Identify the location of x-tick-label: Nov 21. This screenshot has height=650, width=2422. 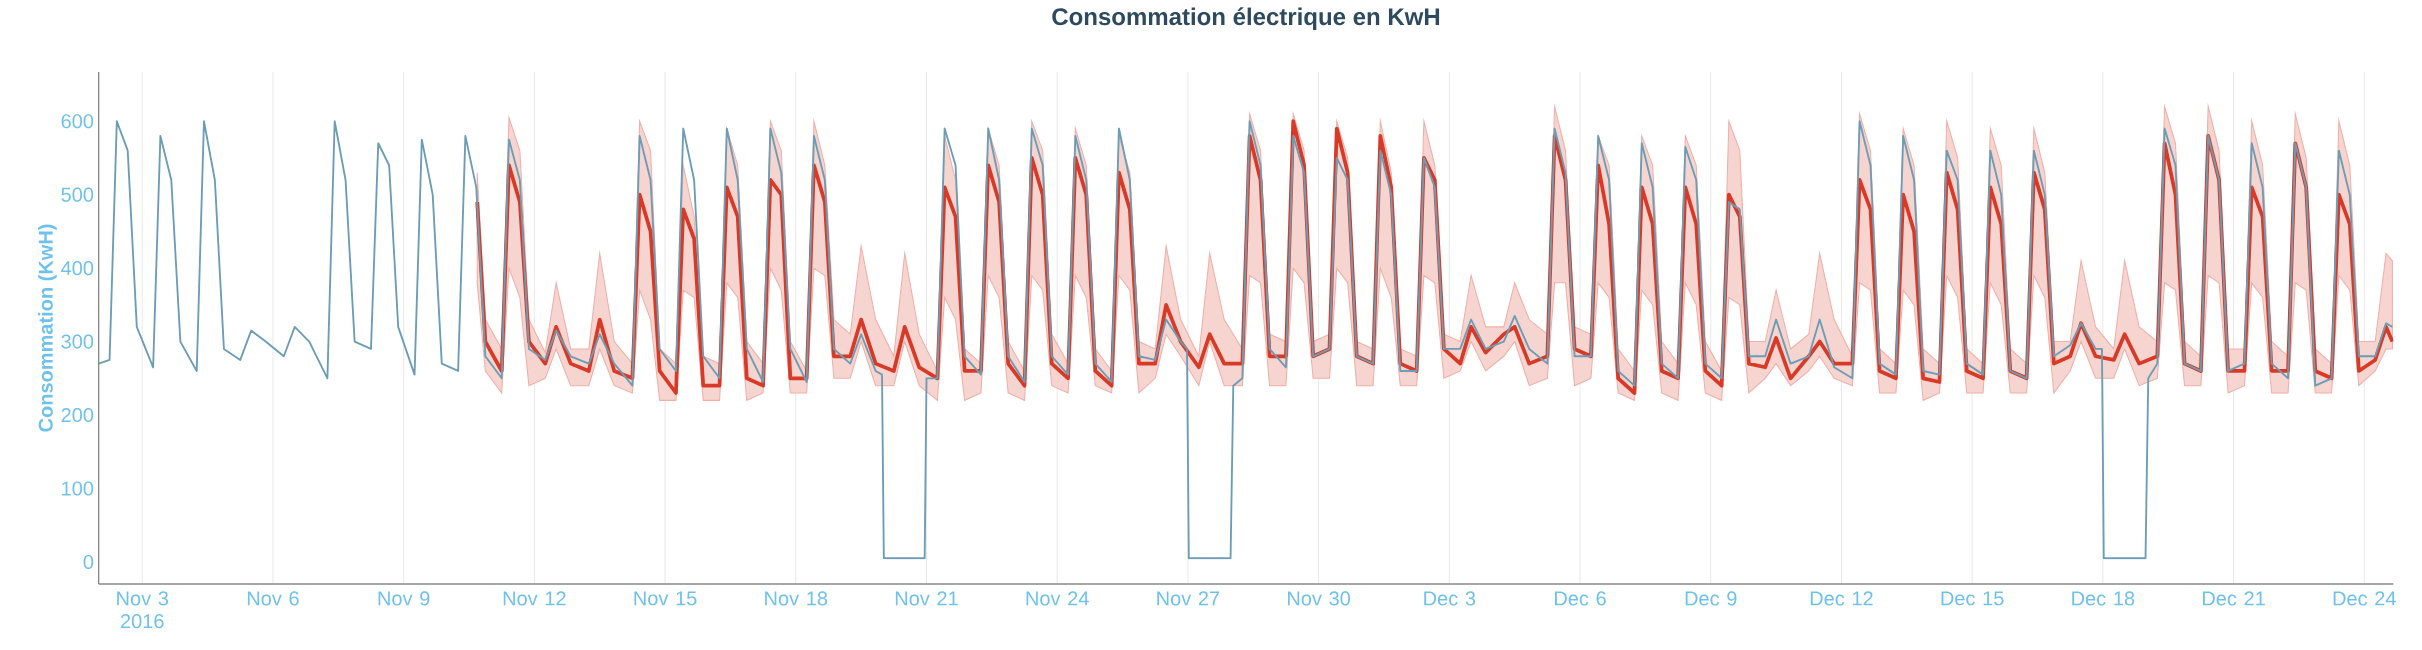
(926, 598).